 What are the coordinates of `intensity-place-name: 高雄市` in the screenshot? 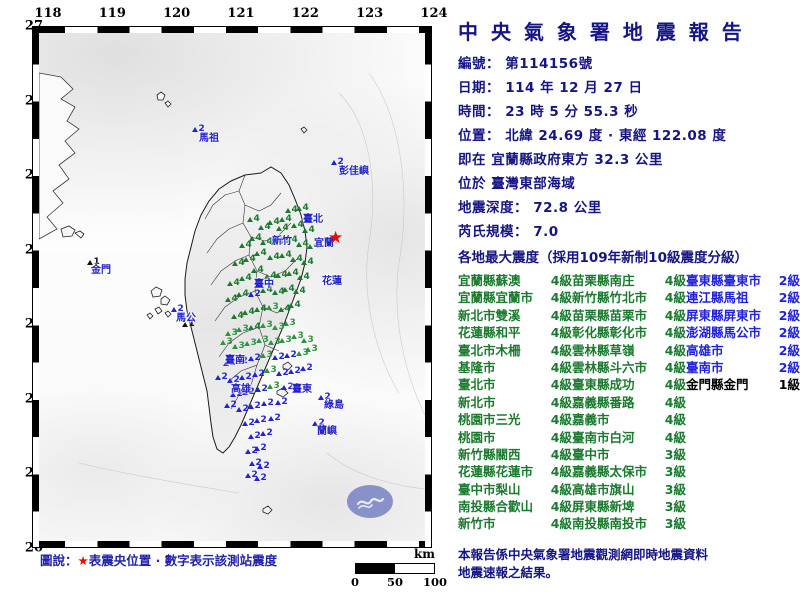 It's located at (705, 350).